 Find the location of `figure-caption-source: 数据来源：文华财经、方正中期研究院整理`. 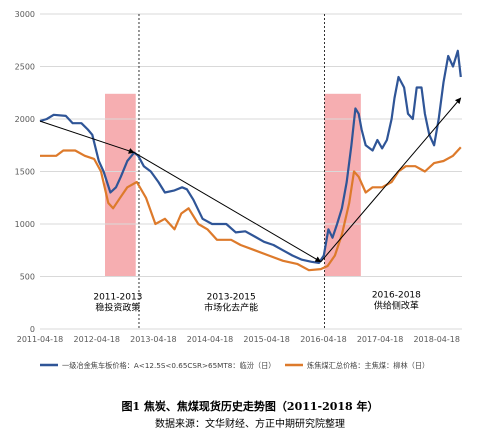

figure-caption-source: 数据来源：文华财经、方正中期研究院整理 is located at coordinates (250, 424).